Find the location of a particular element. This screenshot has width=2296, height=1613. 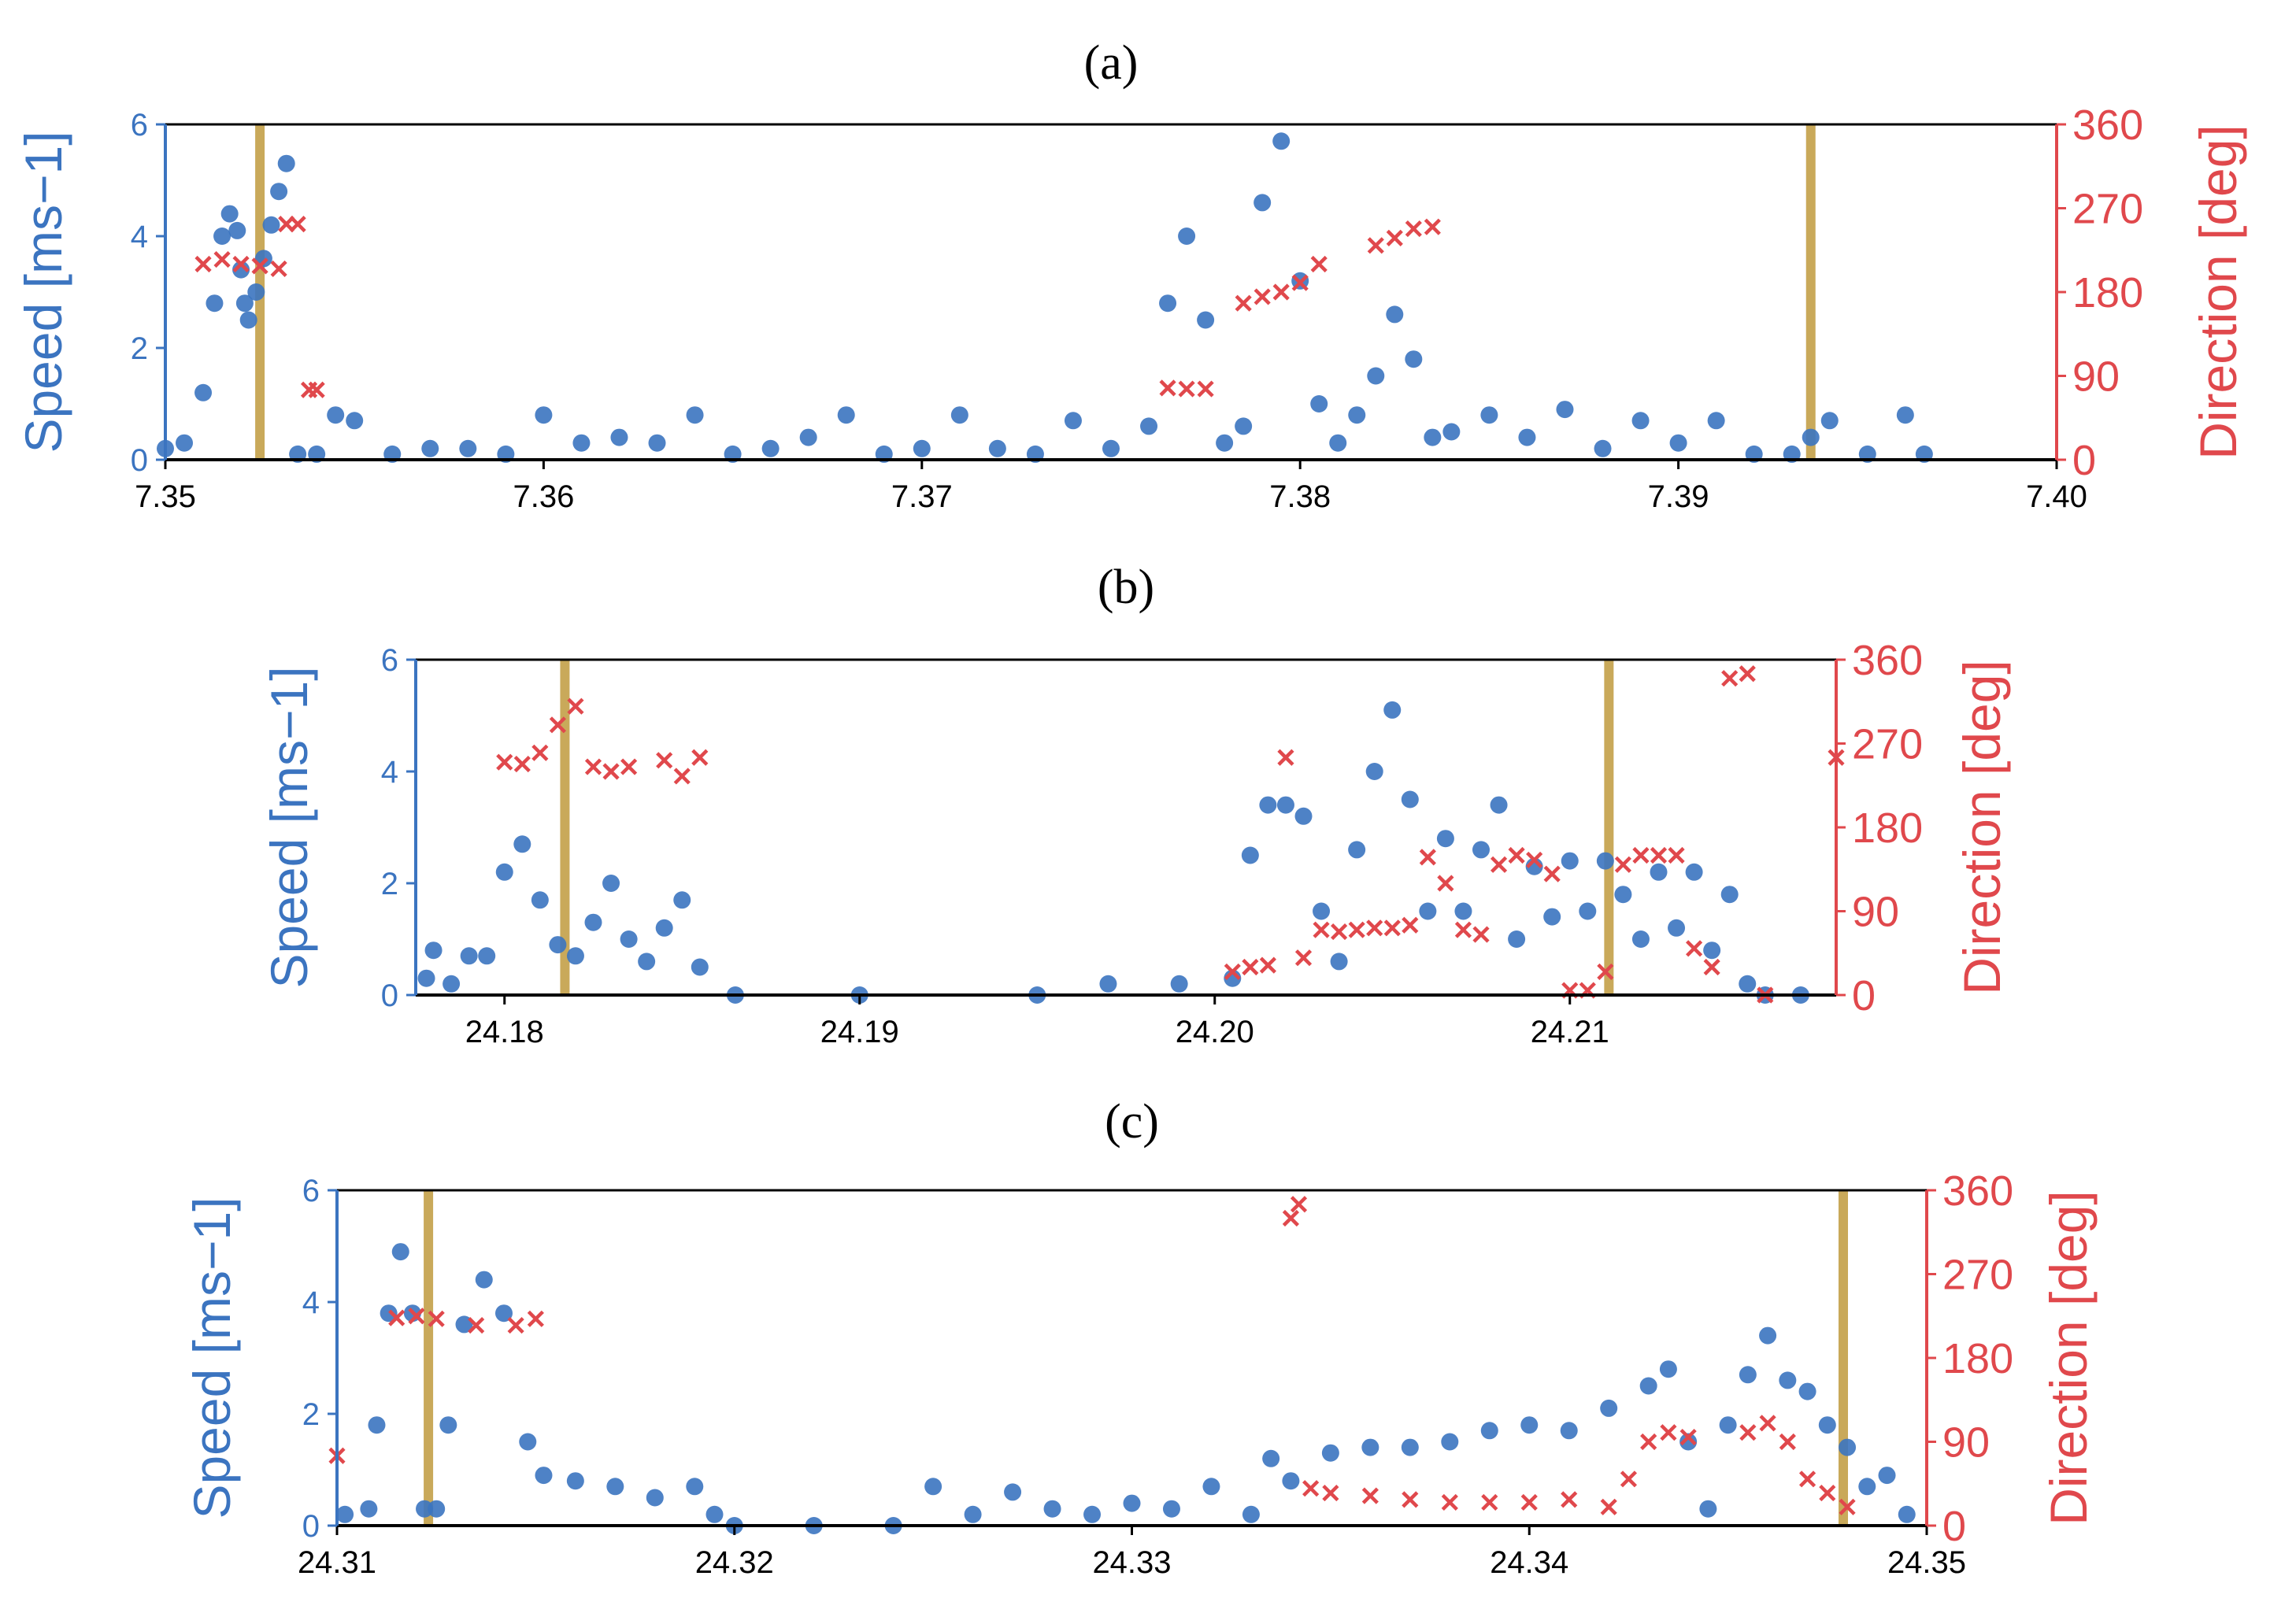

x-tick-label: 24.34 is located at coordinates (1529, 1562).